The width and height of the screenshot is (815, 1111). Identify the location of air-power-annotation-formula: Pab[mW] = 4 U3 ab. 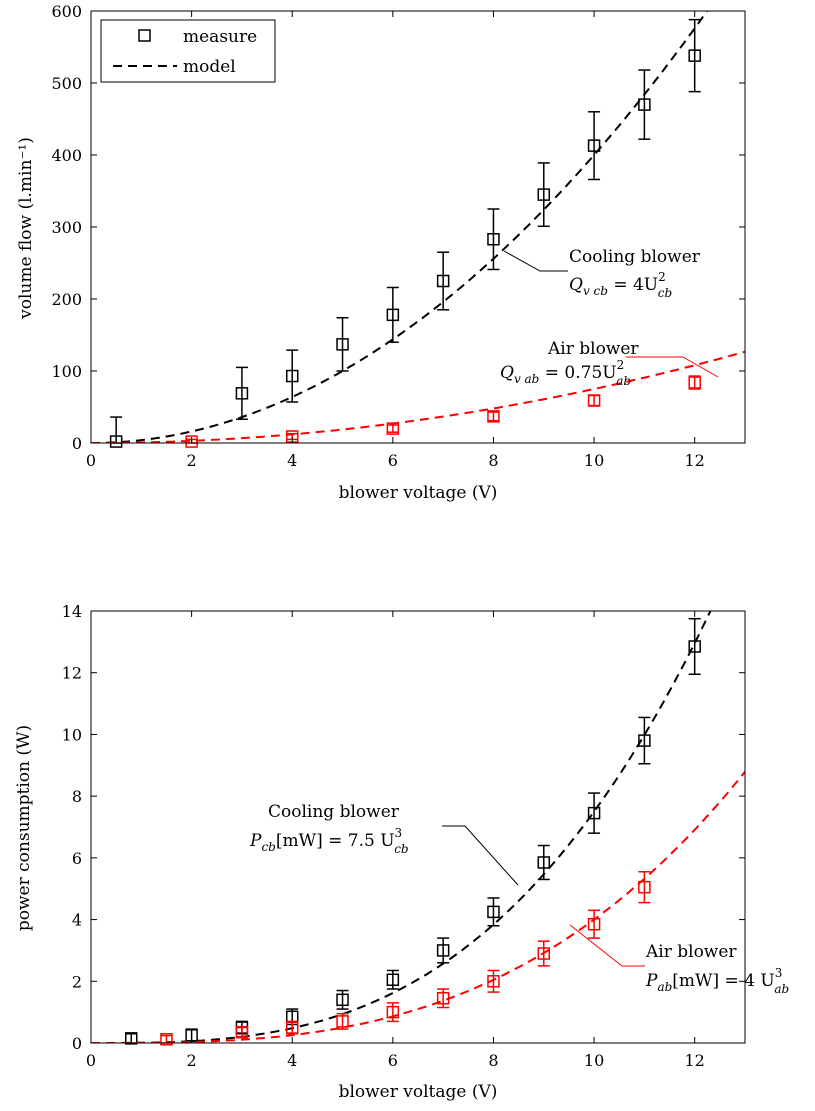
(717, 981).